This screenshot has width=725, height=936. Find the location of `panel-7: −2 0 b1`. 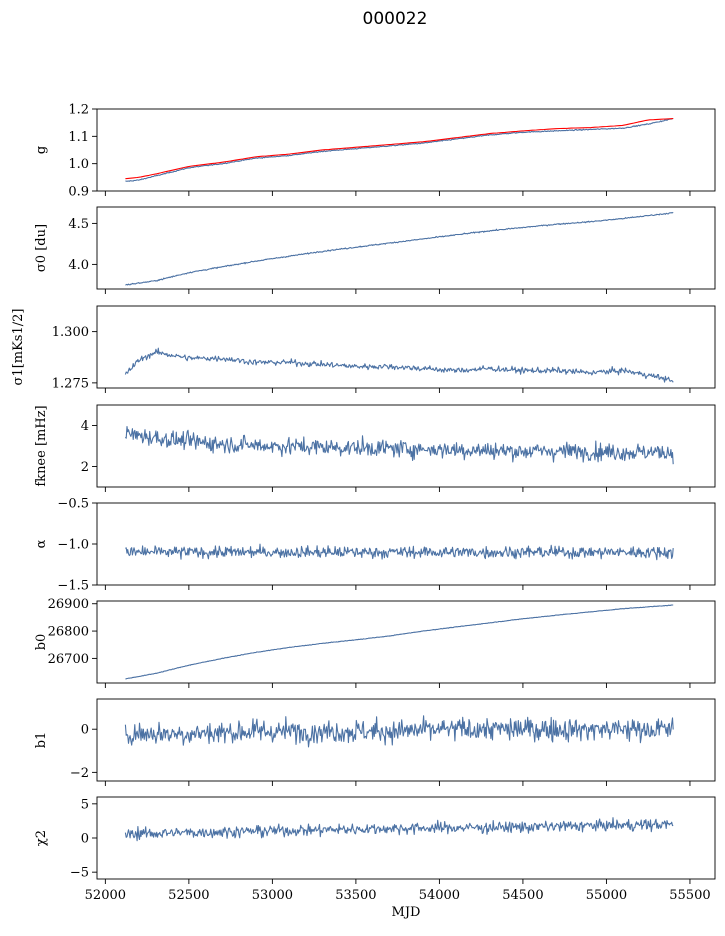

panel-7: −2 0 b1 is located at coordinates (375, 742).